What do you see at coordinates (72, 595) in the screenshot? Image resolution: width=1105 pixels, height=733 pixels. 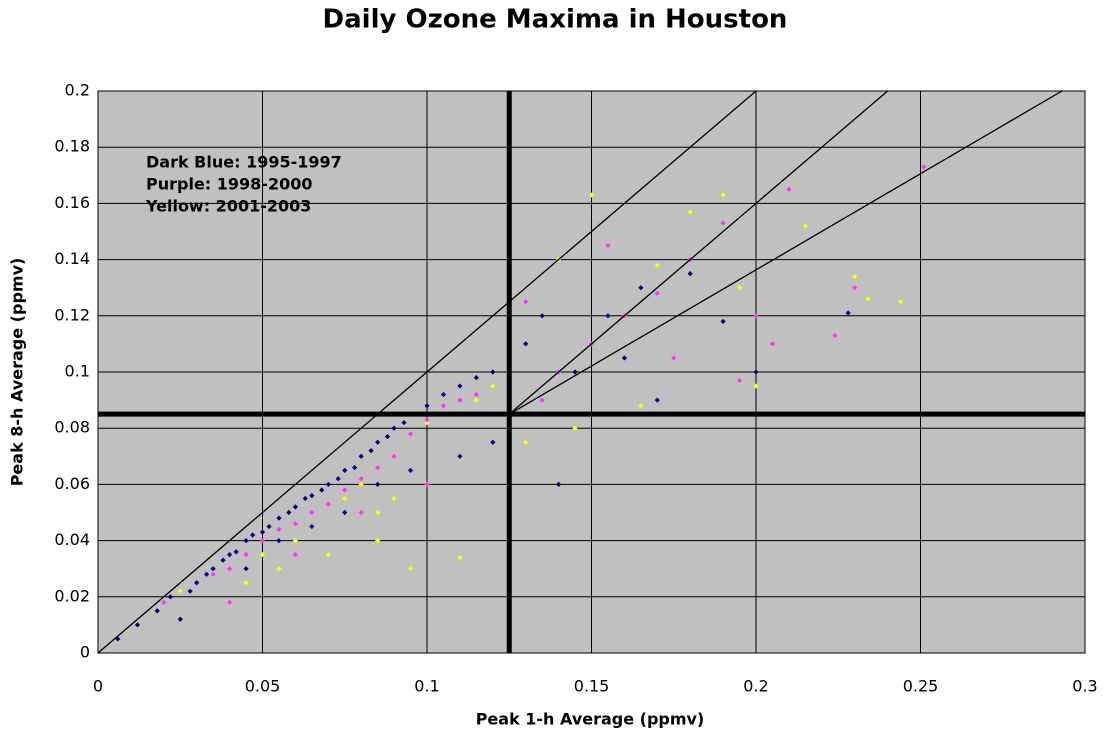 I see `y-tick-label: 0.02` at bounding box center [72, 595].